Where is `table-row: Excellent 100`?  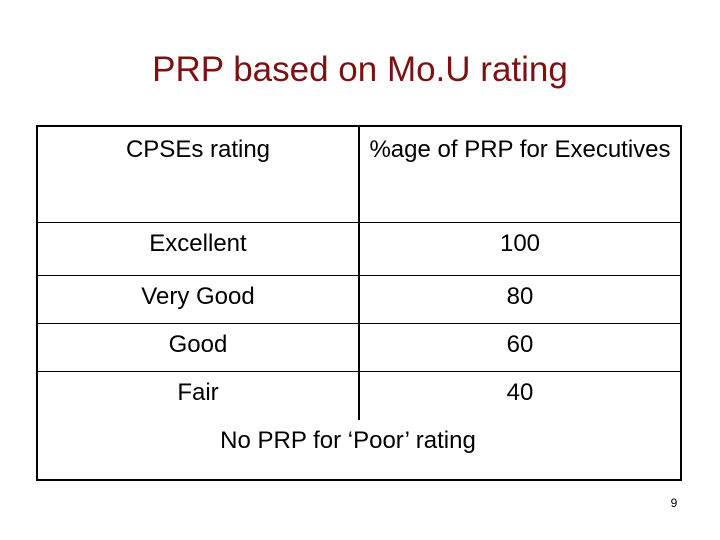 table-row: Excellent 100 is located at coordinates (359, 249).